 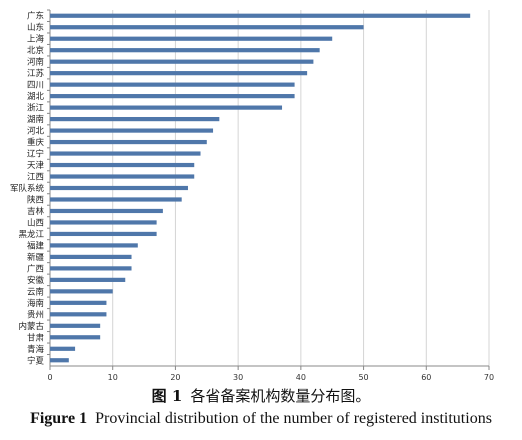 I want to click on x-tick-label: 60, so click(x=426, y=377).